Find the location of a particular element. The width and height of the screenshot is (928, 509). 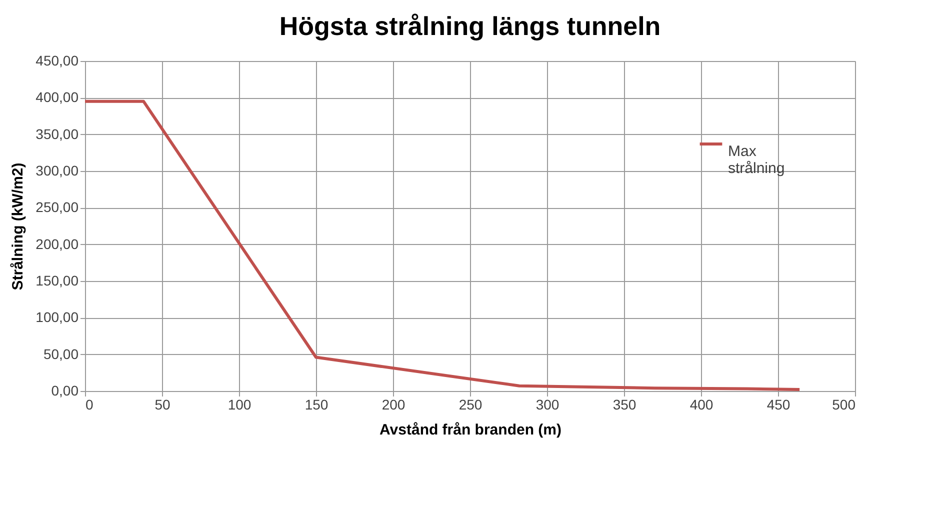

y-tick-label: 300,00 is located at coordinates (57, 170).